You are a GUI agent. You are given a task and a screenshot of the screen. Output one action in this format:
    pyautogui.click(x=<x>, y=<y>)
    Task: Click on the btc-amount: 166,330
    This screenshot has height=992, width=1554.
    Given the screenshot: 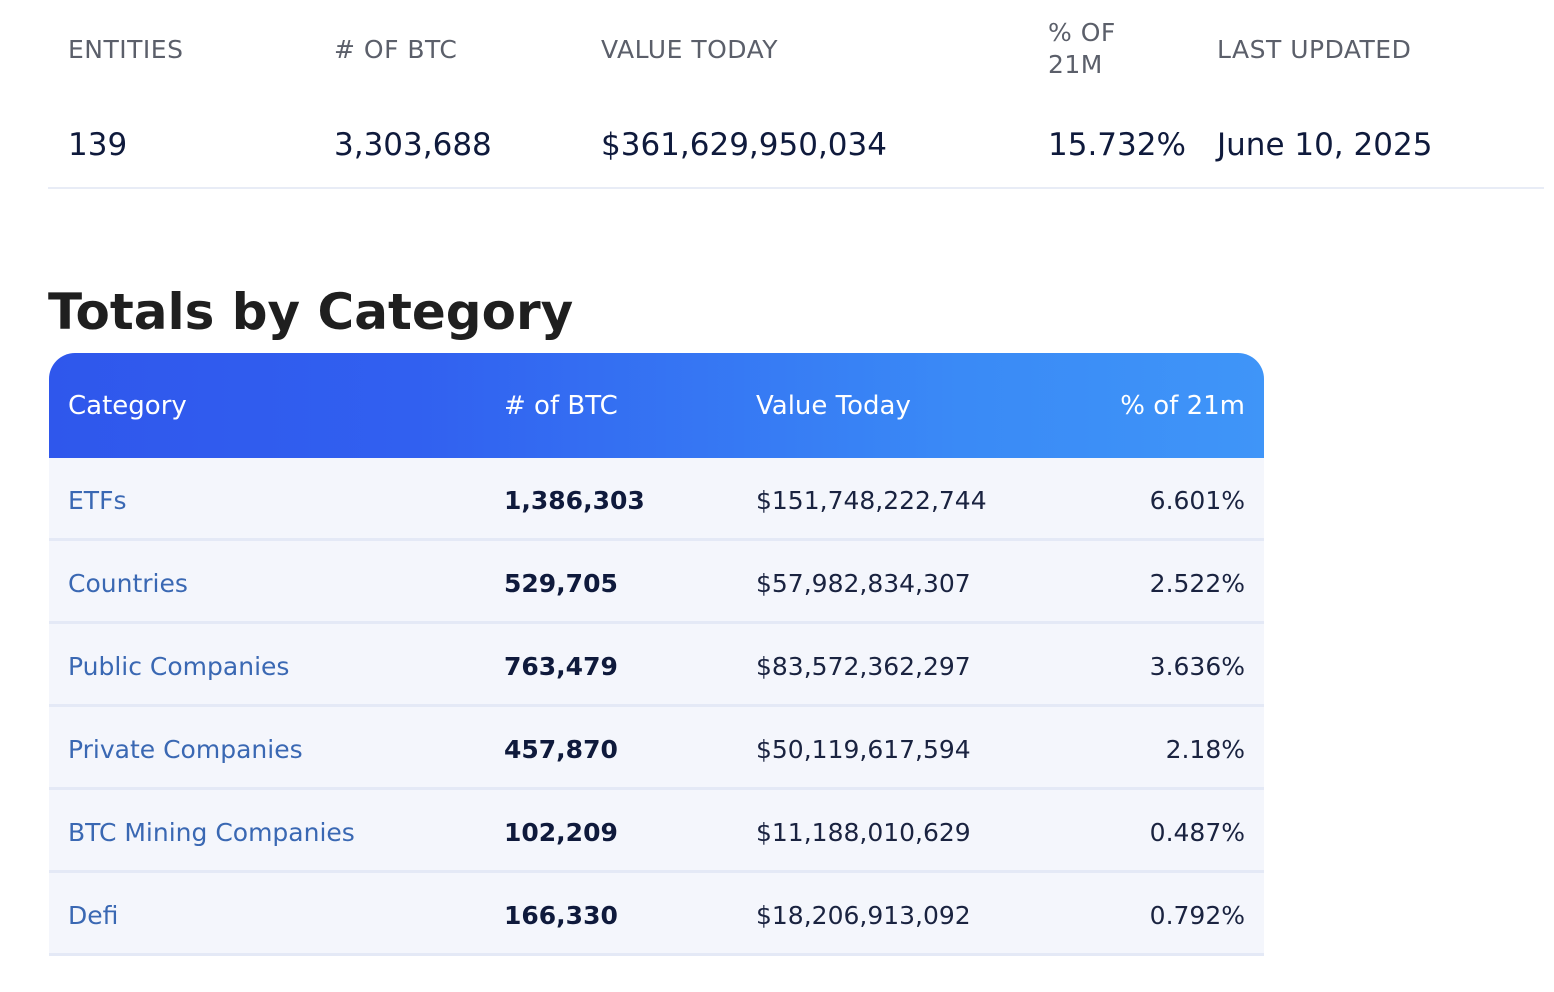 What is the action you would take?
    pyautogui.click(x=561, y=915)
    